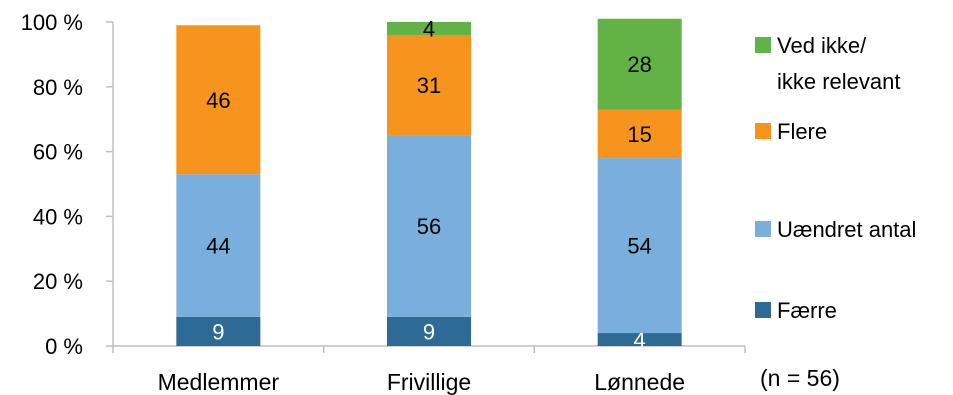  I want to click on legend-label: Ved ikke/, so click(822, 45).